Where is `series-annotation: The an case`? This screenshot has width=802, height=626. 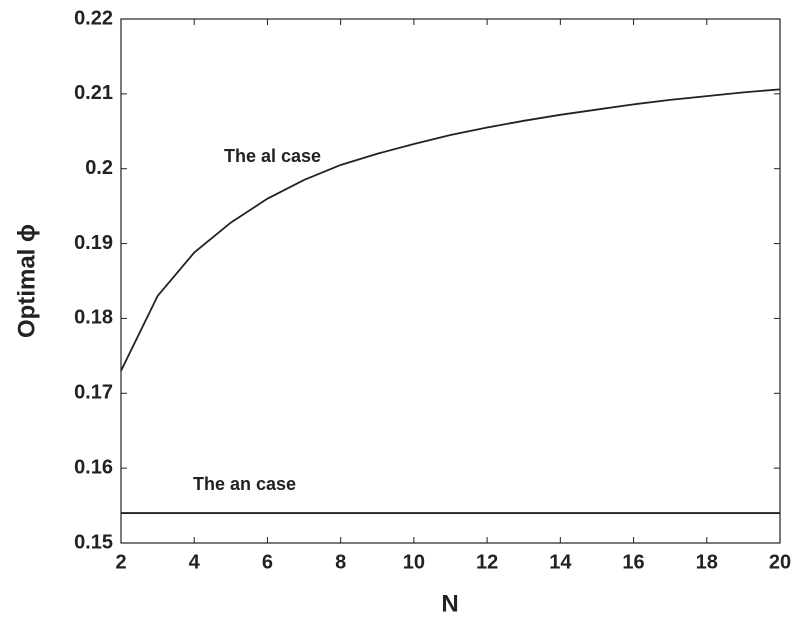 series-annotation: The an case is located at coordinates (244, 484).